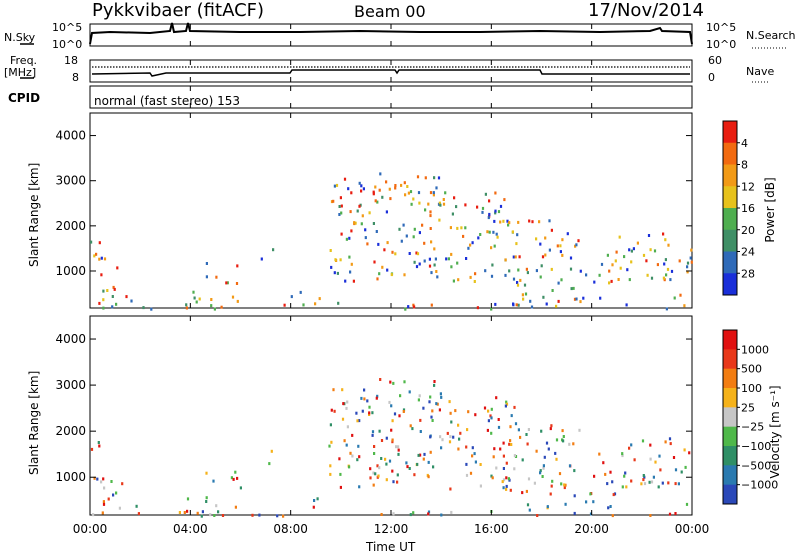  Describe the element at coordinates (591, 529) in the screenshot. I see `x-tick-label: 20:00` at that location.